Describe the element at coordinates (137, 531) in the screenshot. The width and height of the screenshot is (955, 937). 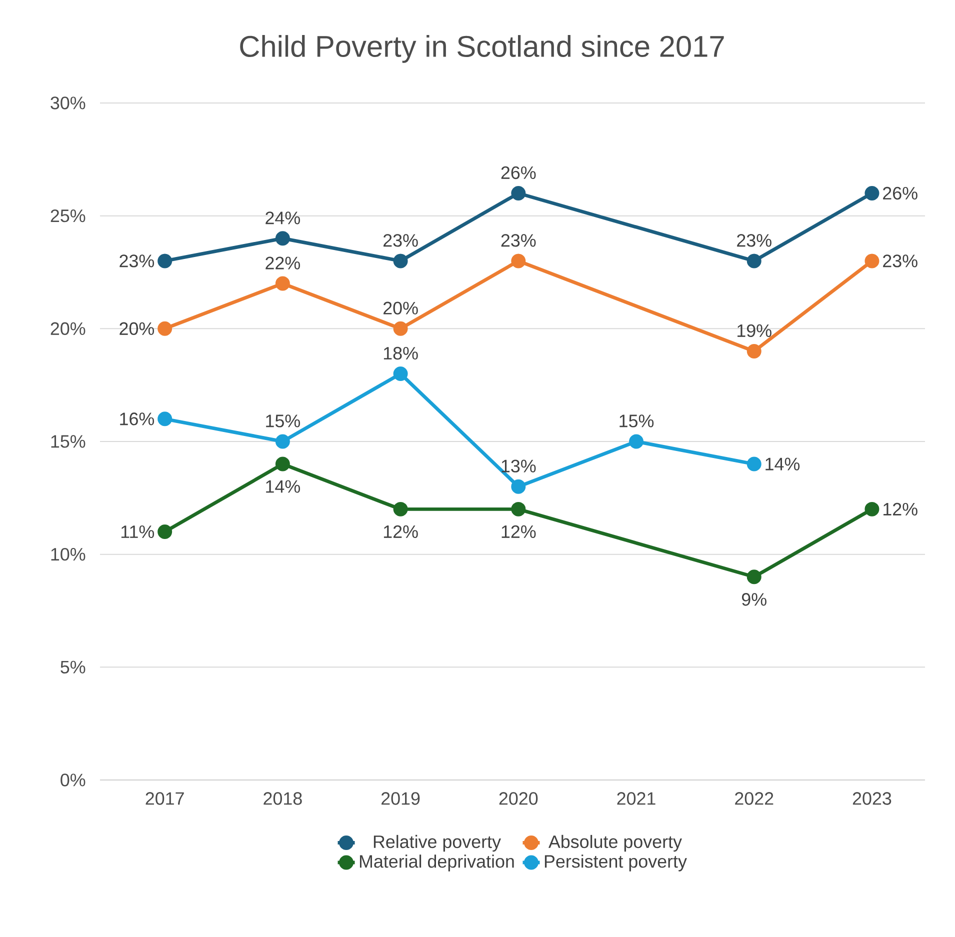
I see `data-label: 11%` at that location.